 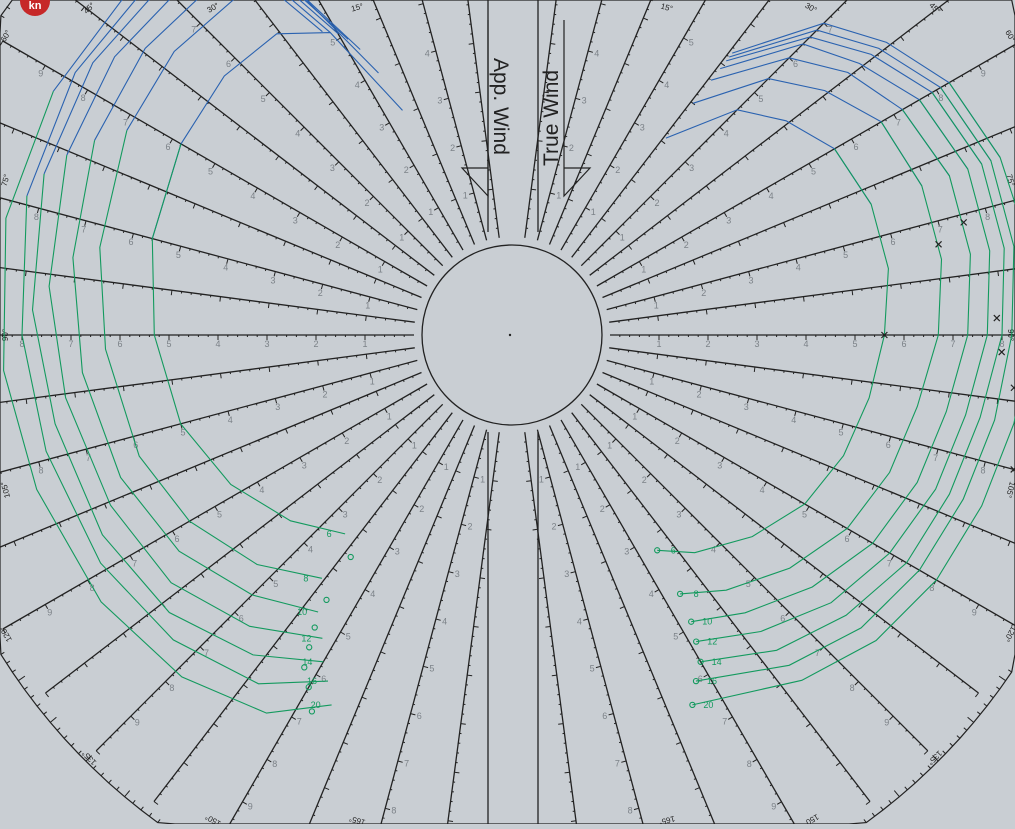 I want to click on radial-tick-label: 6, so click(x=419, y=716).